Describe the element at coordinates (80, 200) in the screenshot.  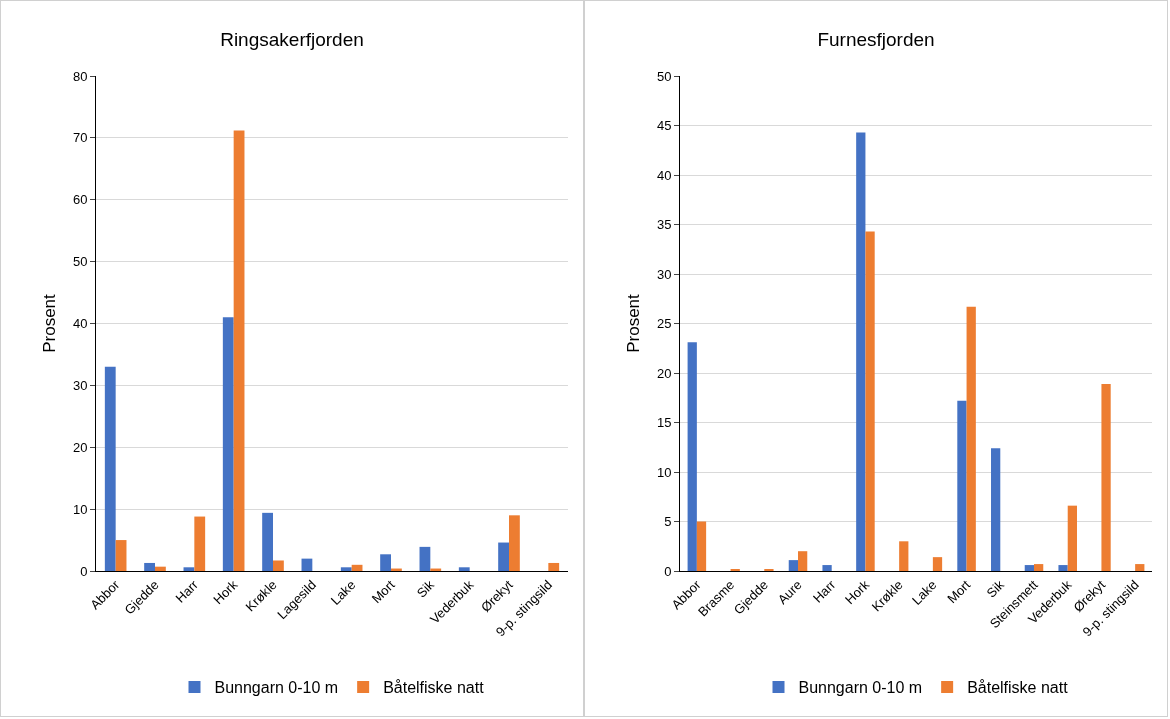
I see `y-tick-label: 60` at that location.